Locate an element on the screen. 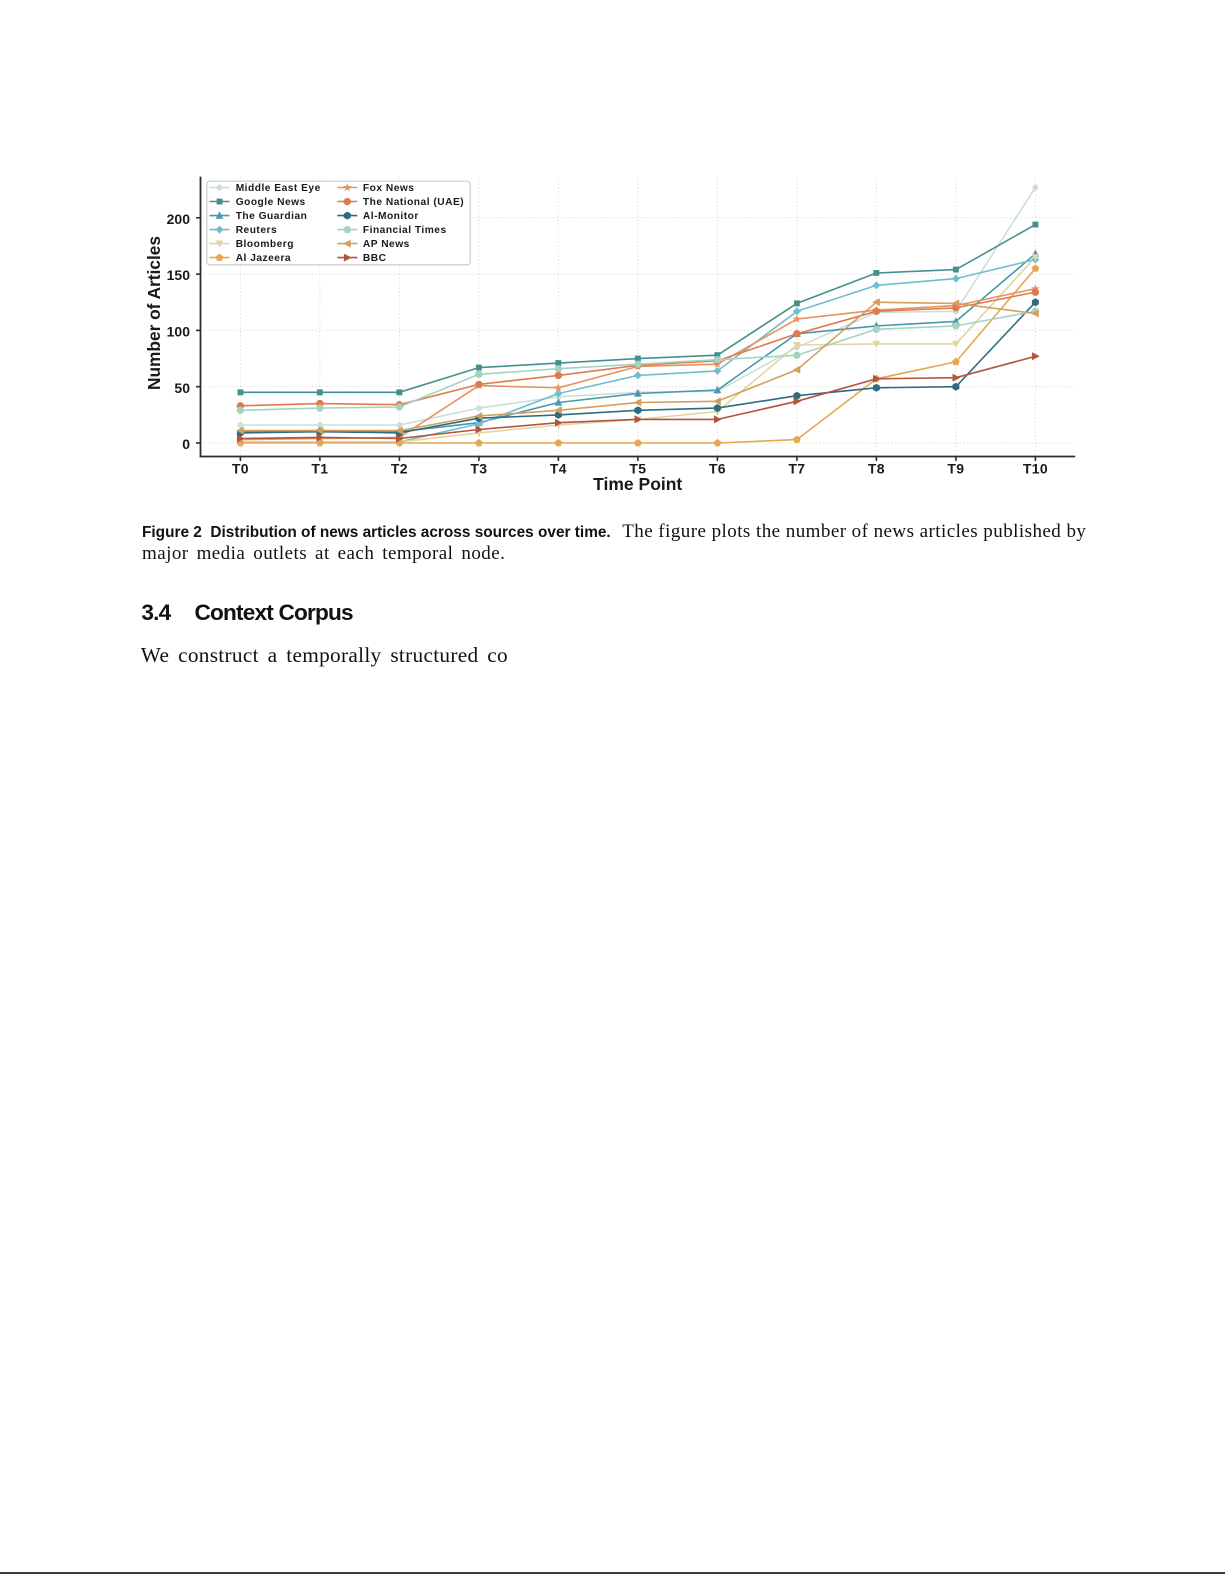 The image size is (1225, 1585). svg-text: T8 is located at coordinates (876, 468).